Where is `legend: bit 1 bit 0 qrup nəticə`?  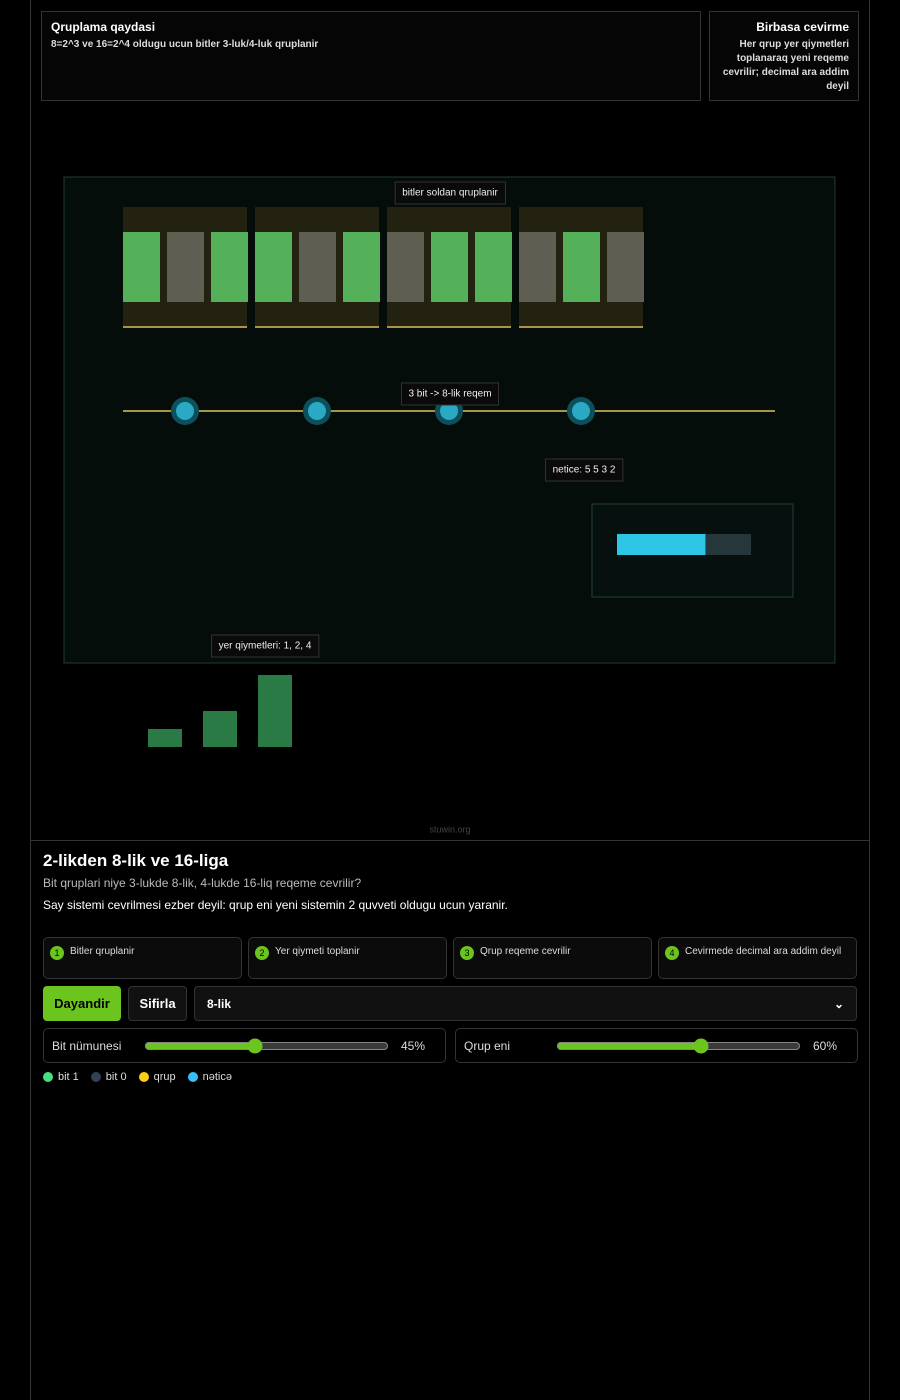 legend: bit 1 bit 0 qrup nəticə is located at coordinates (137, 1077).